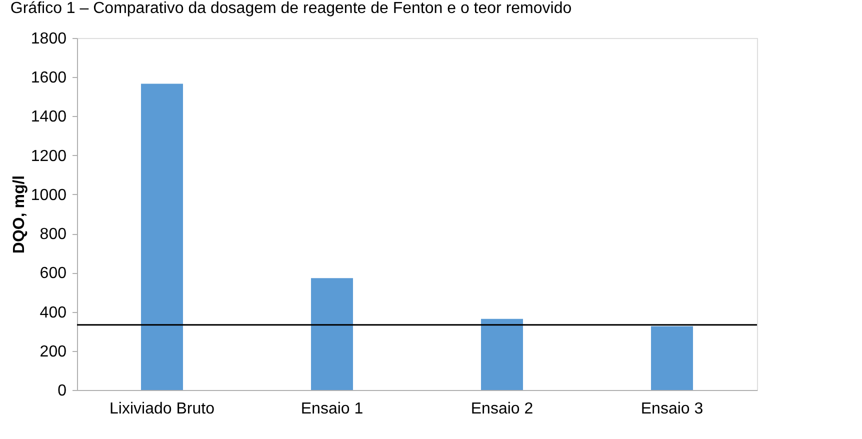 Image resolution: width=862 pixels, height=439 pixels. I want to click on y-tick-label: 1000, so click(48, 195).